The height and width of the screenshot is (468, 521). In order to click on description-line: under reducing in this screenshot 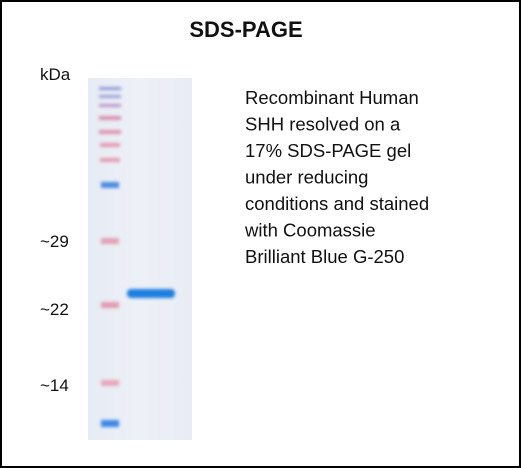, I will do `click(306, 177)`.